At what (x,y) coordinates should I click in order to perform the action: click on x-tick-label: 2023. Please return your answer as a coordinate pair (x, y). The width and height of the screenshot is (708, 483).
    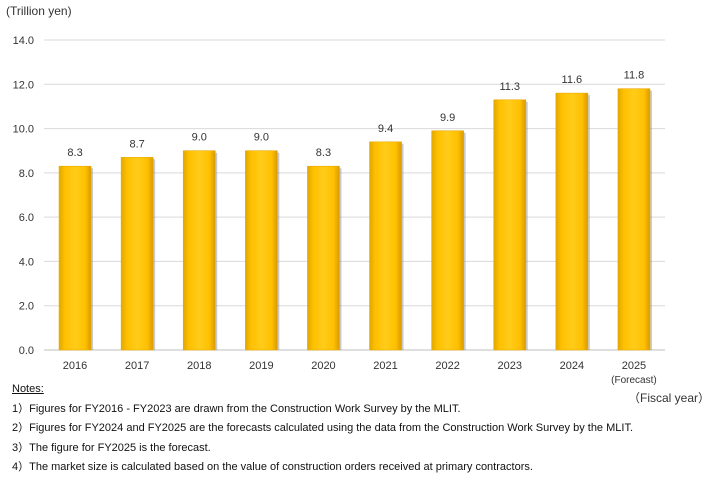
    Looking at the image, I should click on (510, 366).